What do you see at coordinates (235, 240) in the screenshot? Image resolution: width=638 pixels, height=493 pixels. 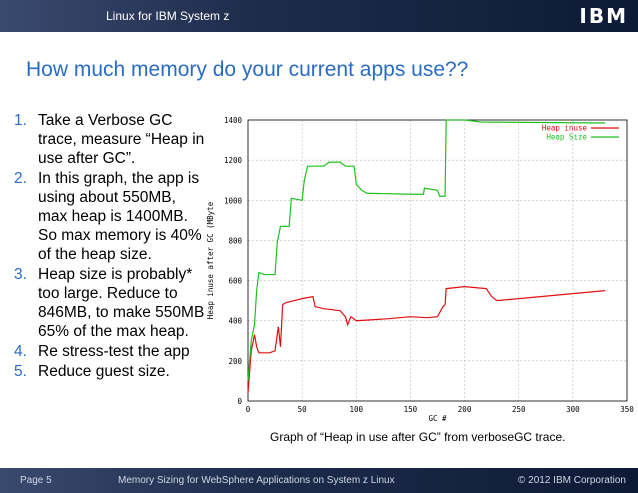 I see `y-tick-label: 800` at bounding box center [235, 240].